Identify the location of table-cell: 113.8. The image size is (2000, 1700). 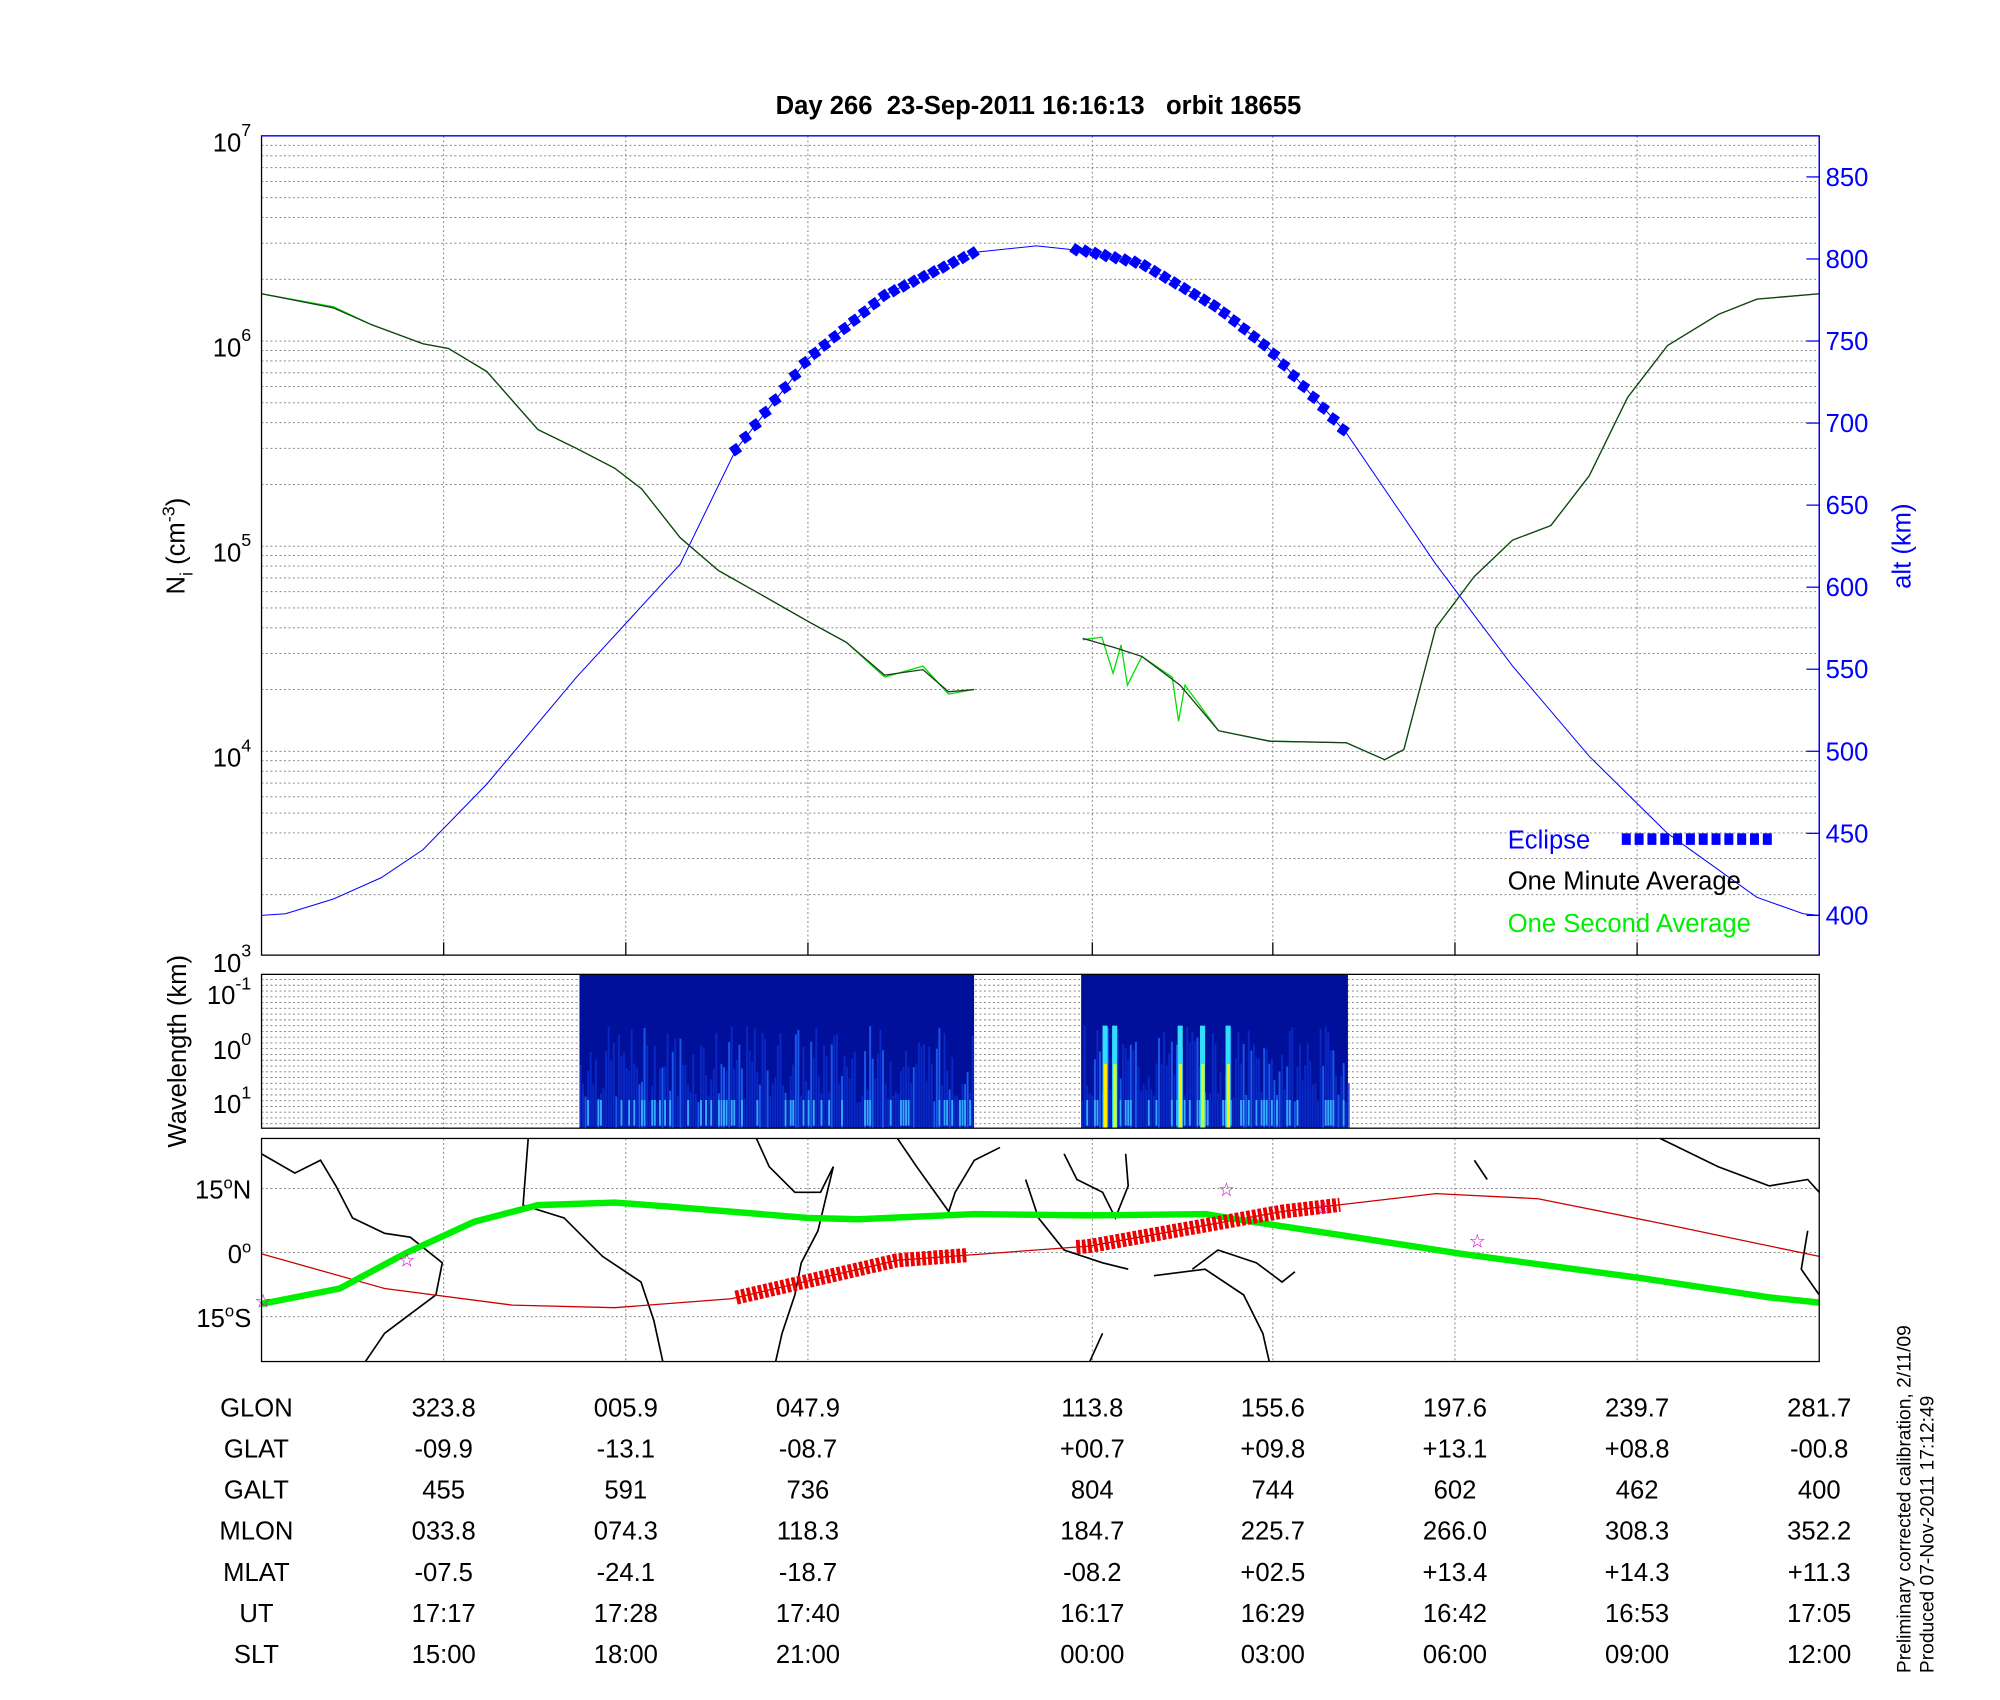
(1092, 1409).